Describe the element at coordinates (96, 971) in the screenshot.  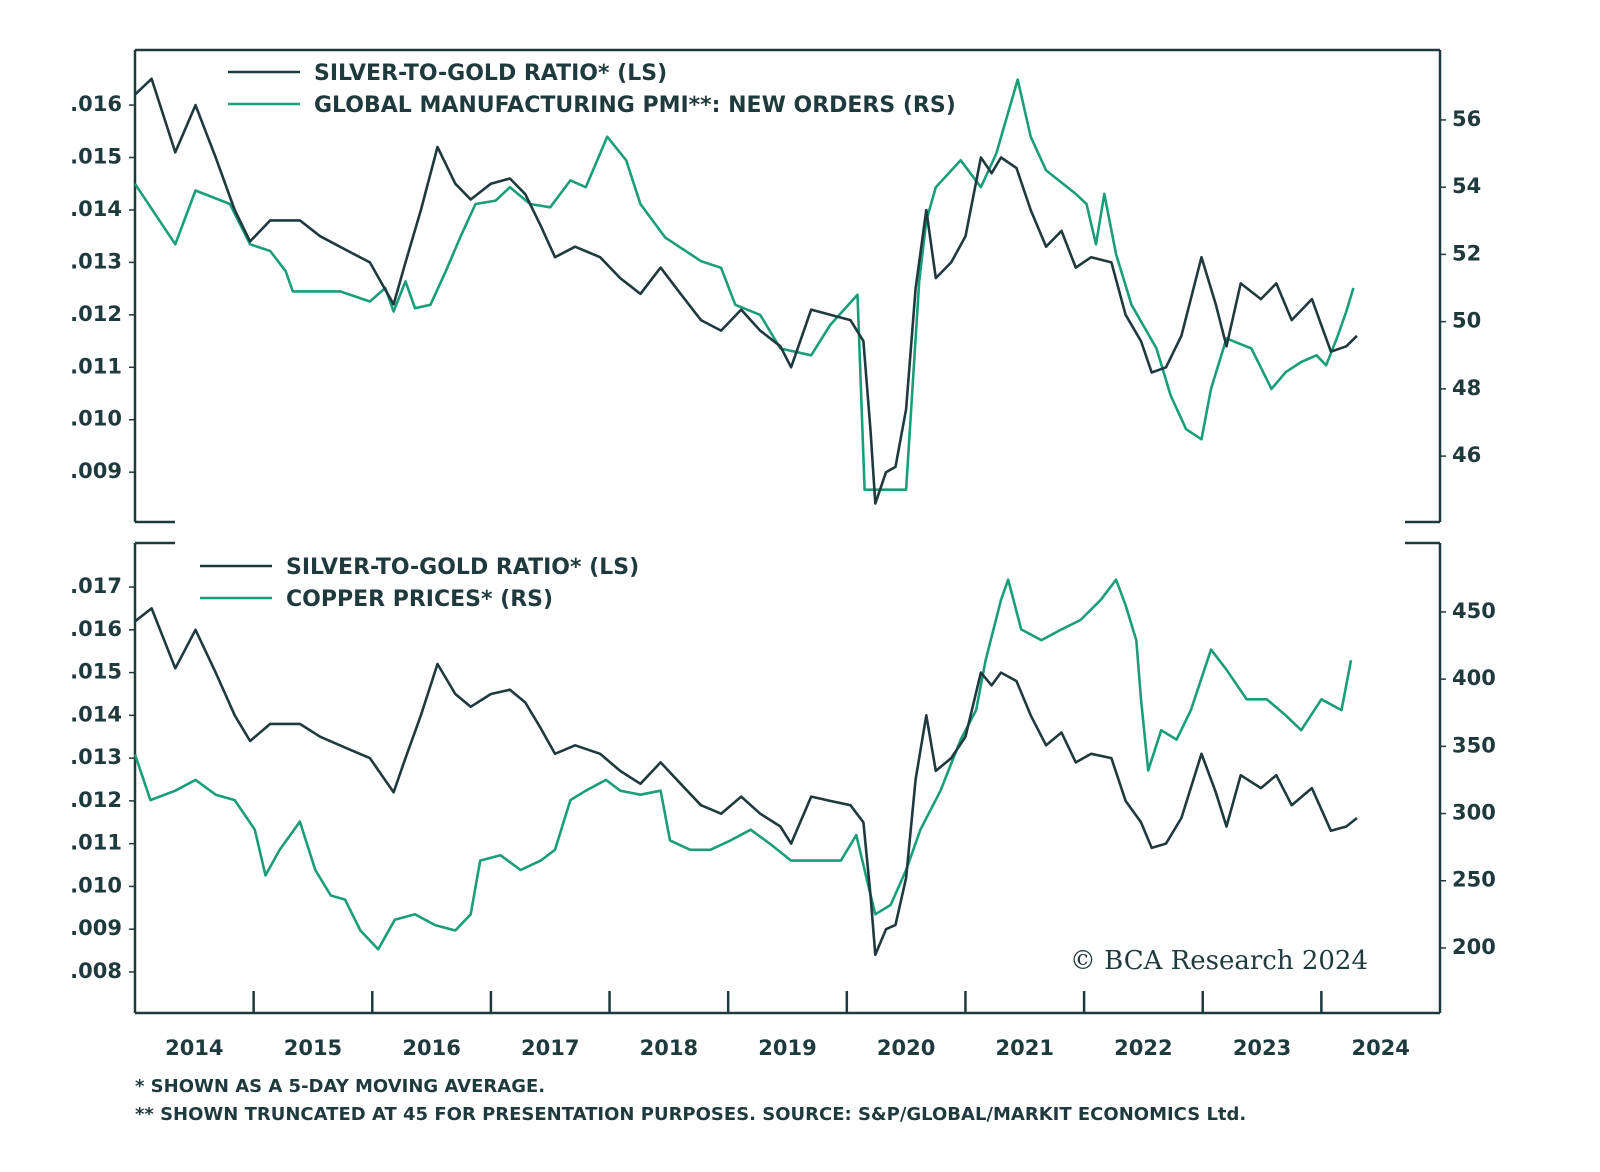
I see `y-tick-label: .008` at that location.